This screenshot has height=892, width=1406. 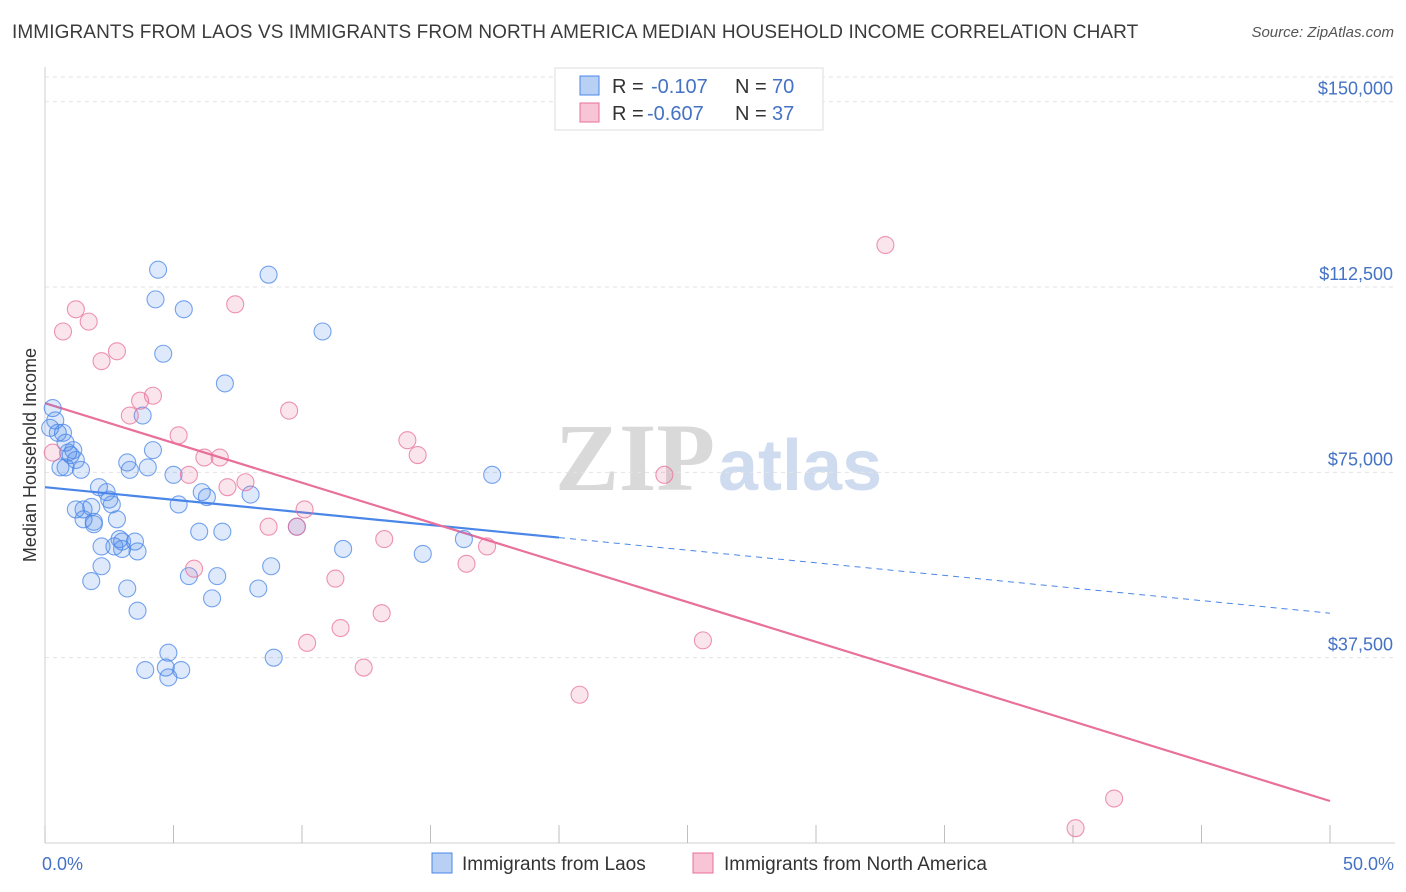 I want to click on legend-n-value-north-america: 37, so click(x=783, y=114).